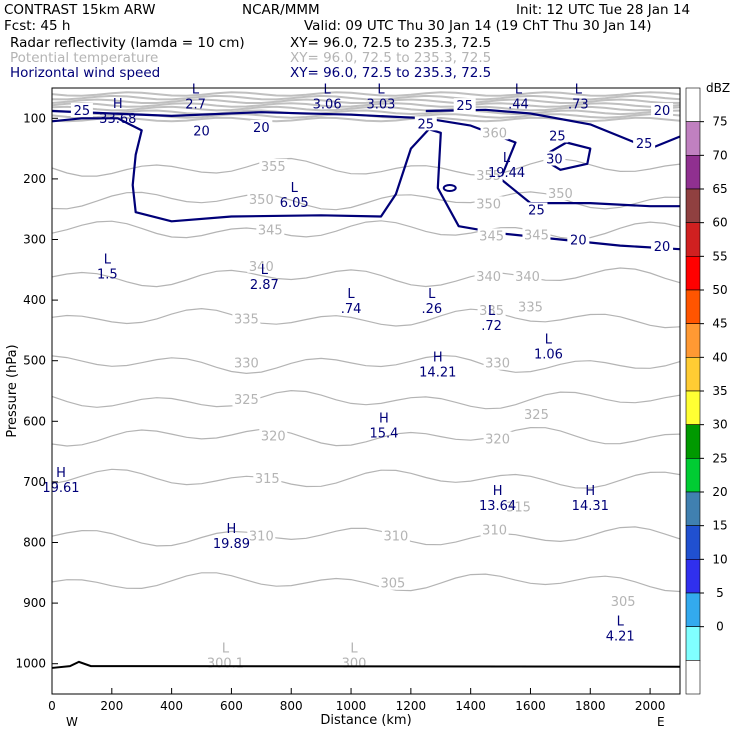 This screenshot has width=740, height=740. What do you see at coordinates (719, 425) in the screenshot?
I see `colorbar-label: 30` at bounding box center [719, 425].